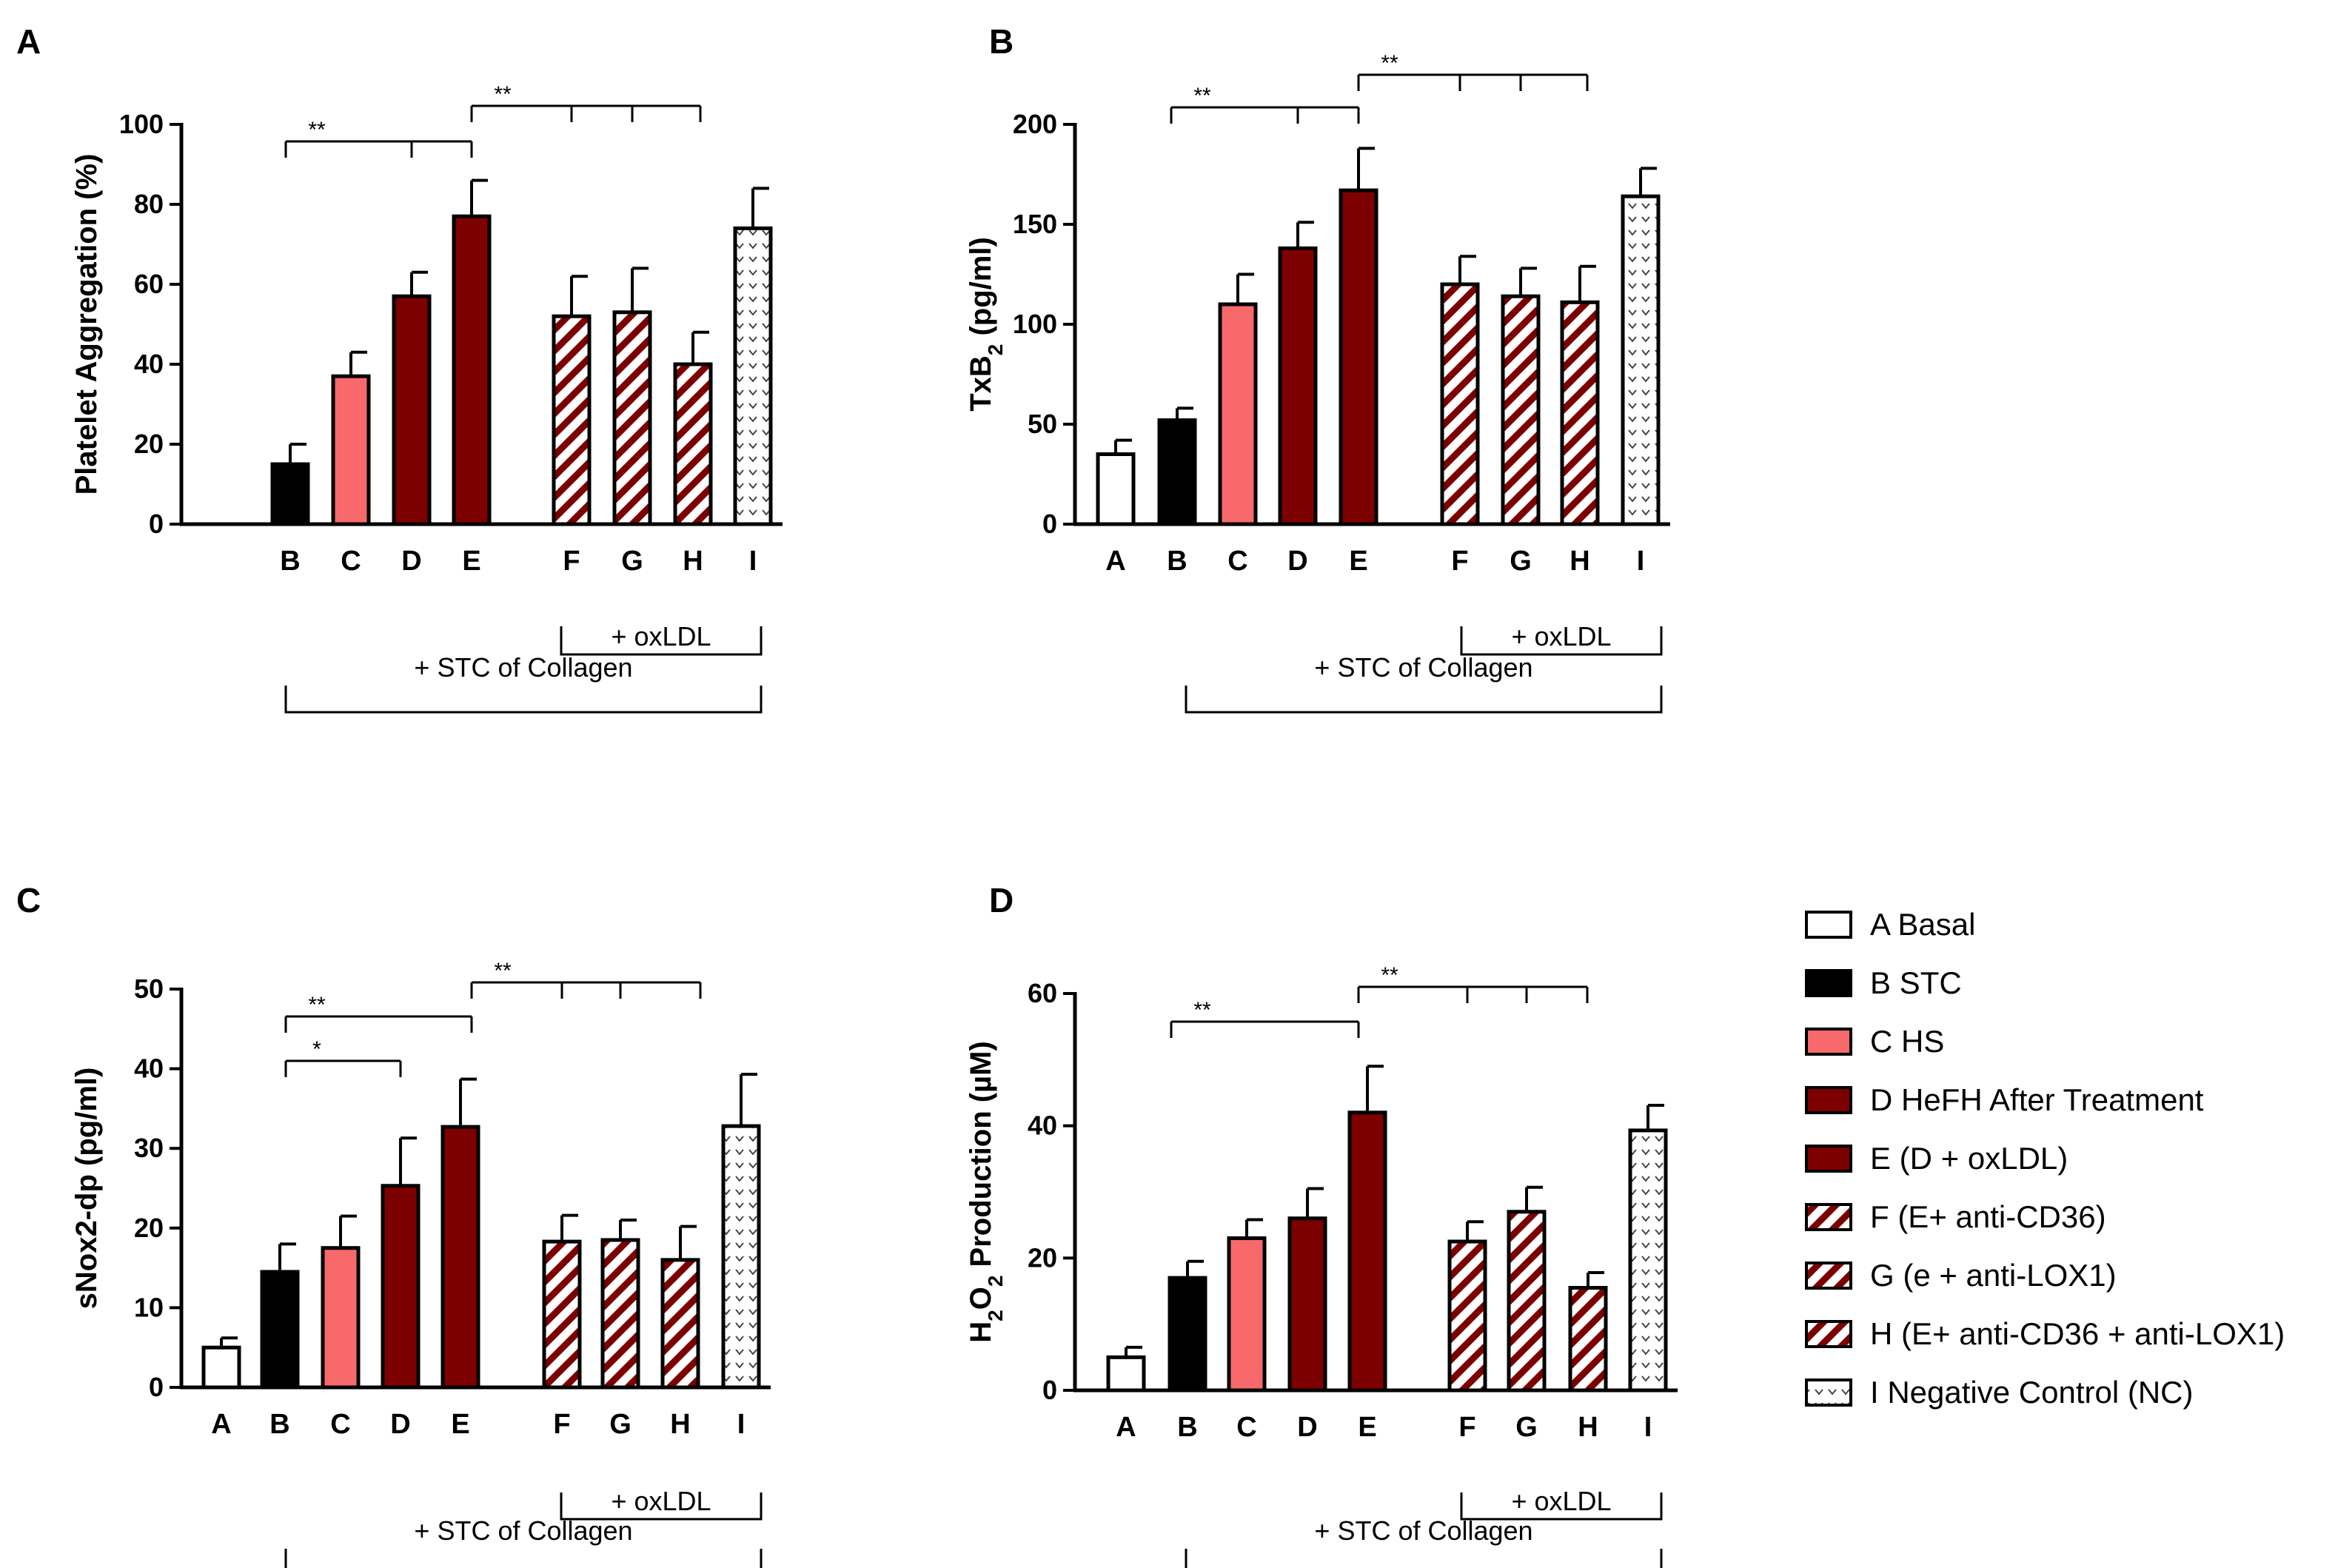 Image resolution: width=2335 pixels, height=1568 pixels. What do you see at coordinates (1828, 1392) in the screenshot?
I see `legend-swatch-i` at bounding box center [1828, 1392].